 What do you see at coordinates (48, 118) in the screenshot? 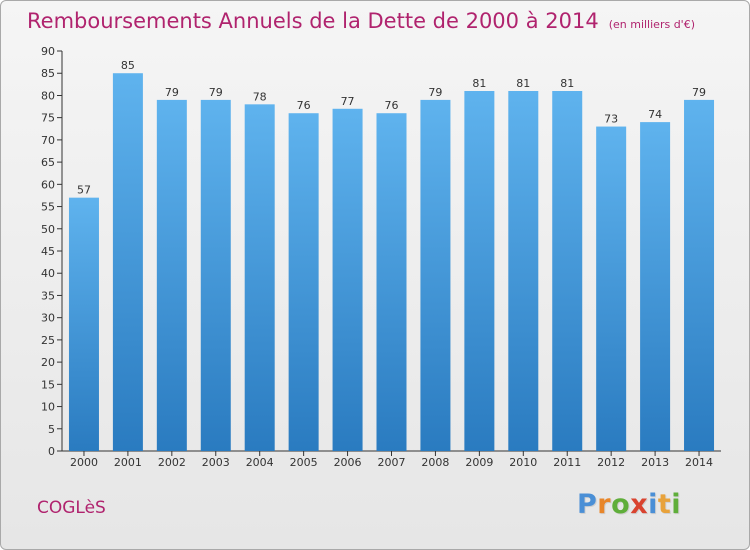
I see `y-tick-label: 75` at bounding box center [48, 118].